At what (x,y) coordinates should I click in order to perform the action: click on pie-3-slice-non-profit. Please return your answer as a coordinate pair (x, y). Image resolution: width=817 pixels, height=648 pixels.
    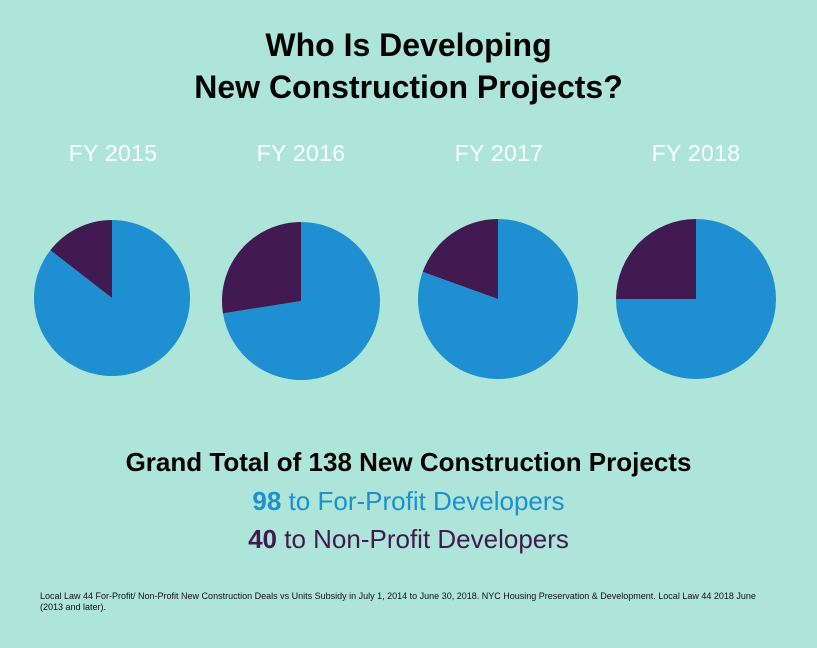
    Looking at the image, I should click on (656, 259).